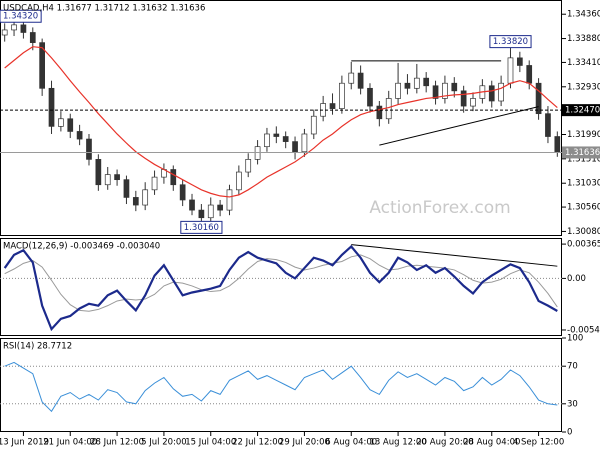  Describe the element at coordinates (576, 279) in the screenshot. I see `y-tick-label: 0.00` at that location.